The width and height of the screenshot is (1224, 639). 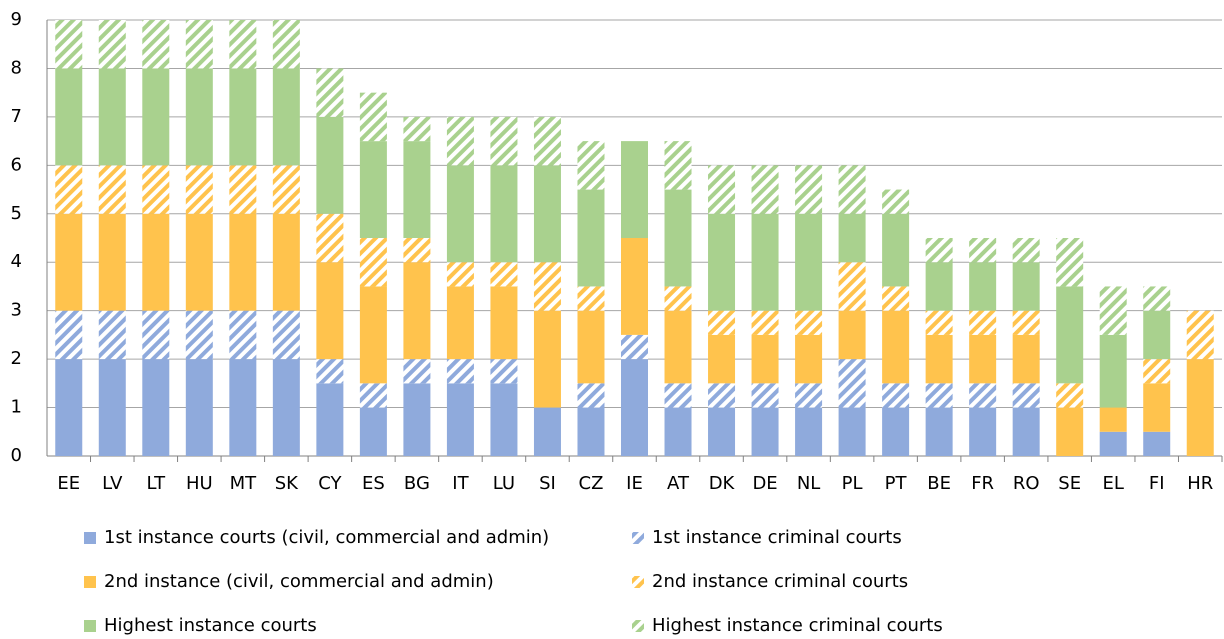 What do you see at coordinates (634, 483) in the screenshot?
I see `x-tick-label: IE` at bounding box center [634, 483].